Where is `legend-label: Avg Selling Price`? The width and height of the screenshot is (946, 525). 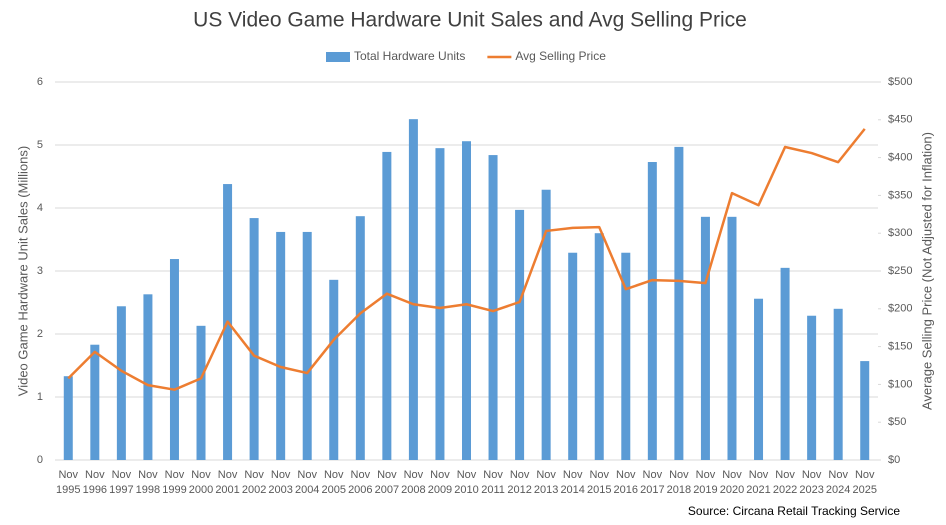 legend-label: Avg Selling Price is located at coordinates (560, 56).